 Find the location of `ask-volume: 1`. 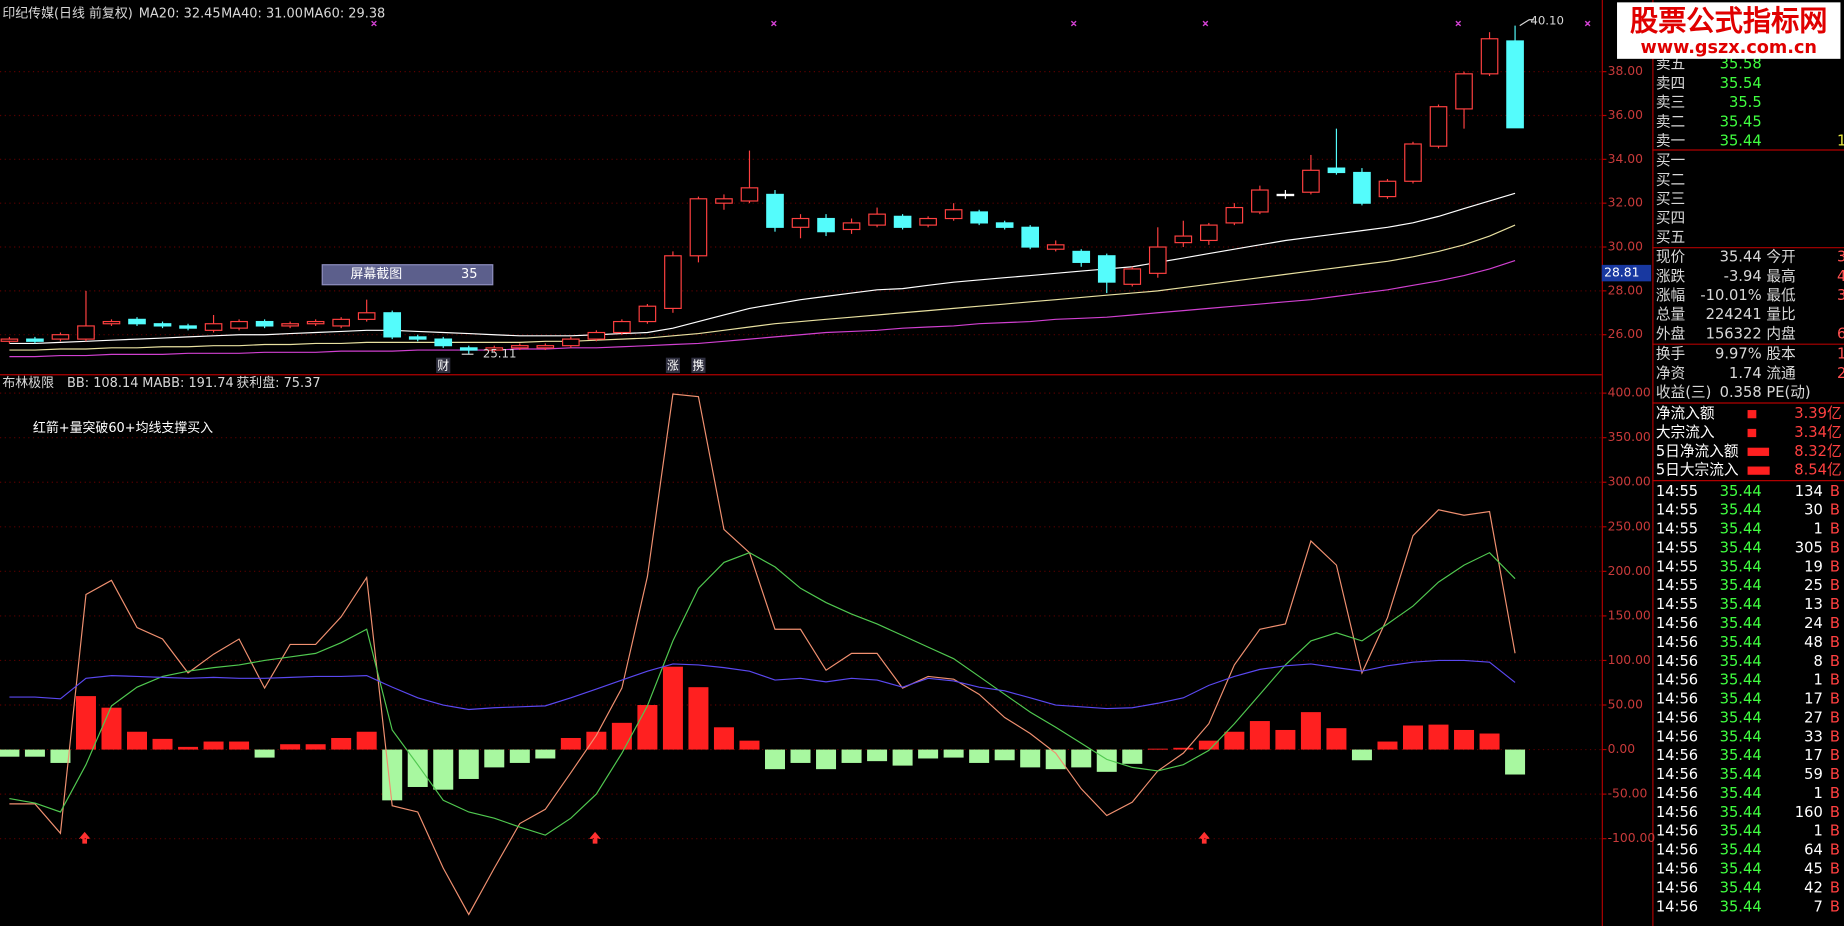

ask-volume: 1 is located at coordinates (1840, 140).